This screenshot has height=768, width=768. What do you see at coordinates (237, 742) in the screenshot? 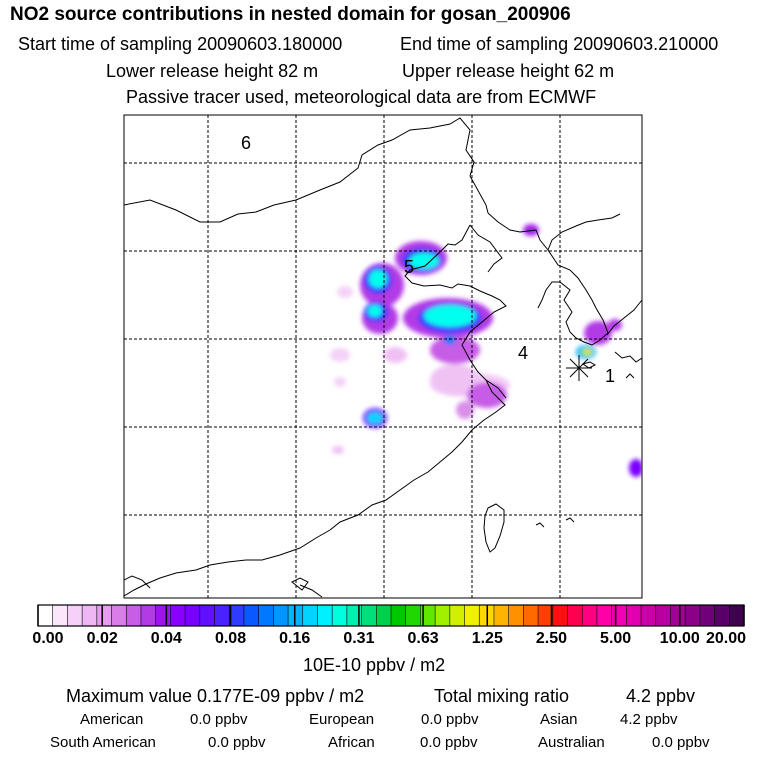
I see `south-american-value: 0.0 ppbv` at bounding box center [237, 742].